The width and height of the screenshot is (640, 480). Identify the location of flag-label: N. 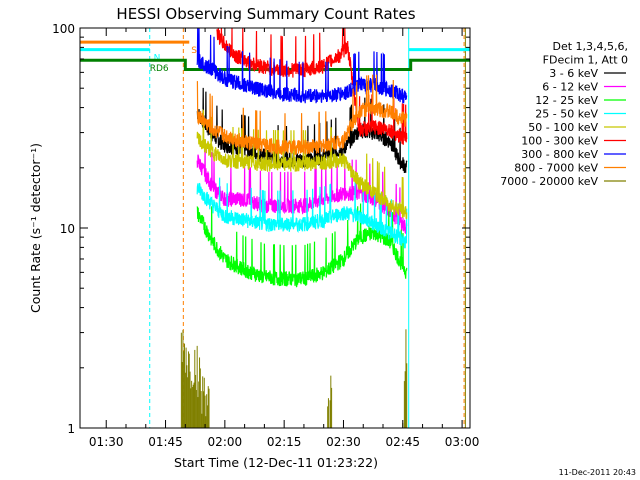
(157, 59).